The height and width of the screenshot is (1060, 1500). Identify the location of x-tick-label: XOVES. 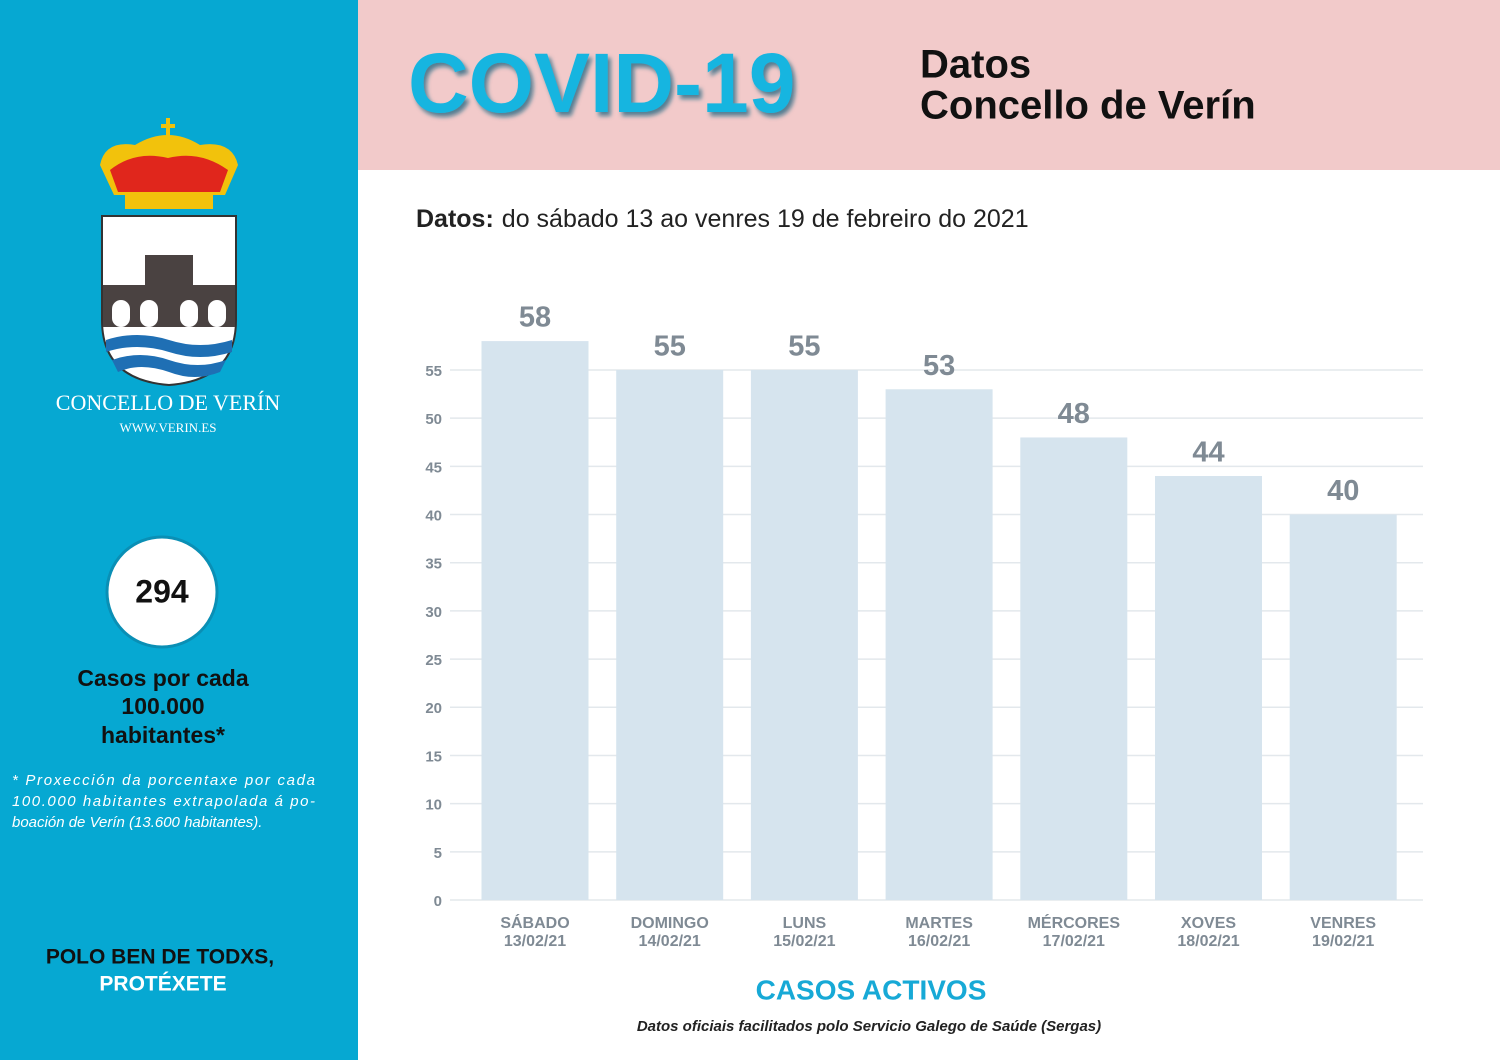
(1208, 923).